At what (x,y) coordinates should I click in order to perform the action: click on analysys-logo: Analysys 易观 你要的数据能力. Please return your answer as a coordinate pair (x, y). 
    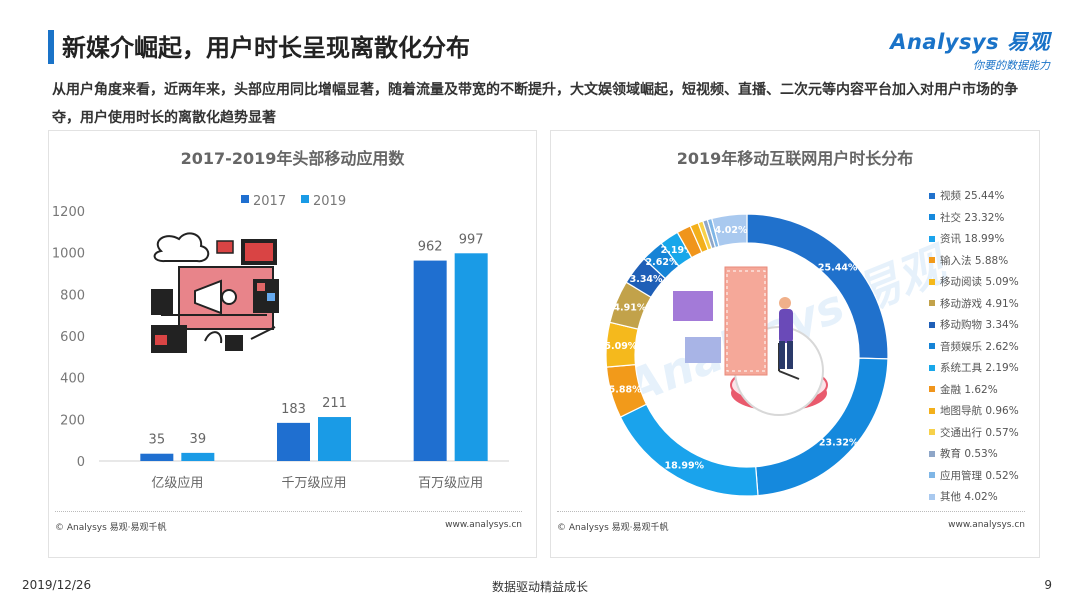
    Looking at the image, I should click on (970, 49).